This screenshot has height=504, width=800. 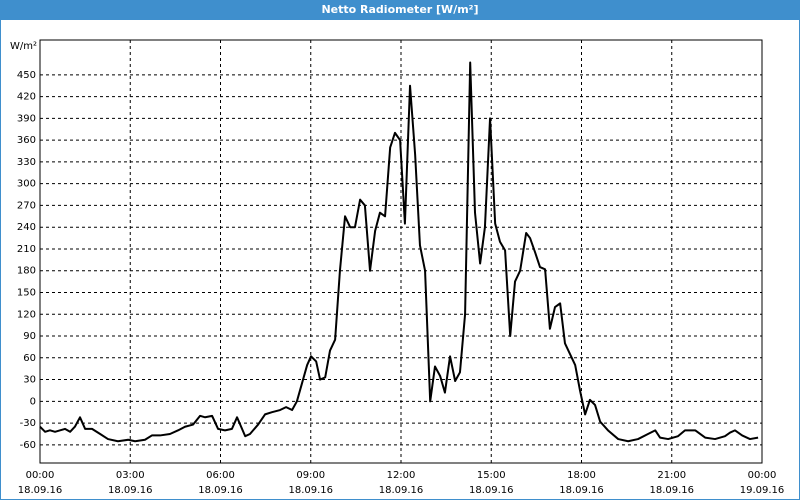 I want to click on chart-title: Netto Radiometer [W/m²], so click(x=399, y=9).